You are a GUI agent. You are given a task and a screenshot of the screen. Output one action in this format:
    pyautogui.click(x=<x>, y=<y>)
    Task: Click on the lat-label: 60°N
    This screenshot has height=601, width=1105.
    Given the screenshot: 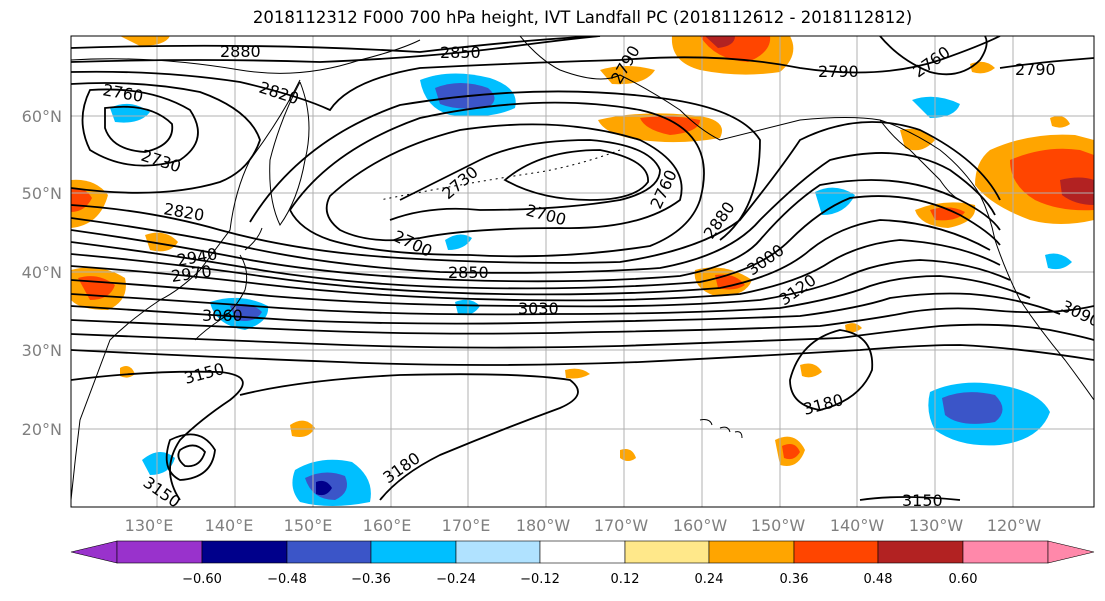 What is the action you would take?
    pyautogui.click(x=42, y=116)
    